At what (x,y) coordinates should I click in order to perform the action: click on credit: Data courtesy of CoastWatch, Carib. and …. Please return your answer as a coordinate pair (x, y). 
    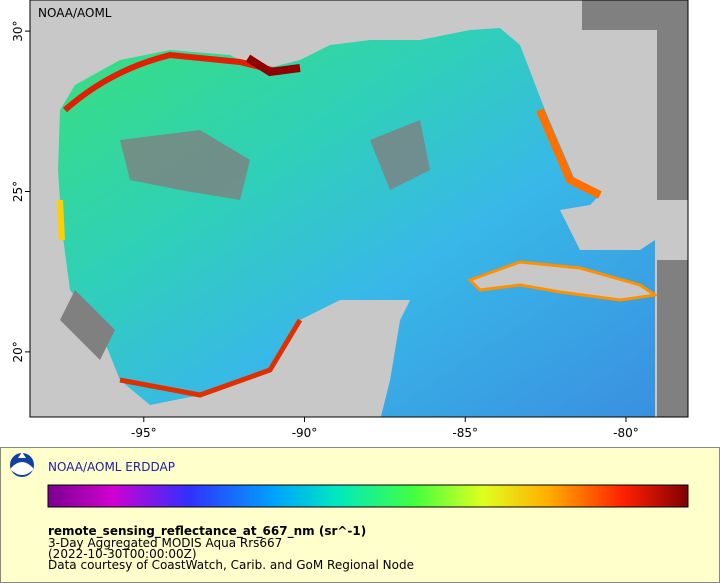
    Looking at the image, I should click on (231, 565).